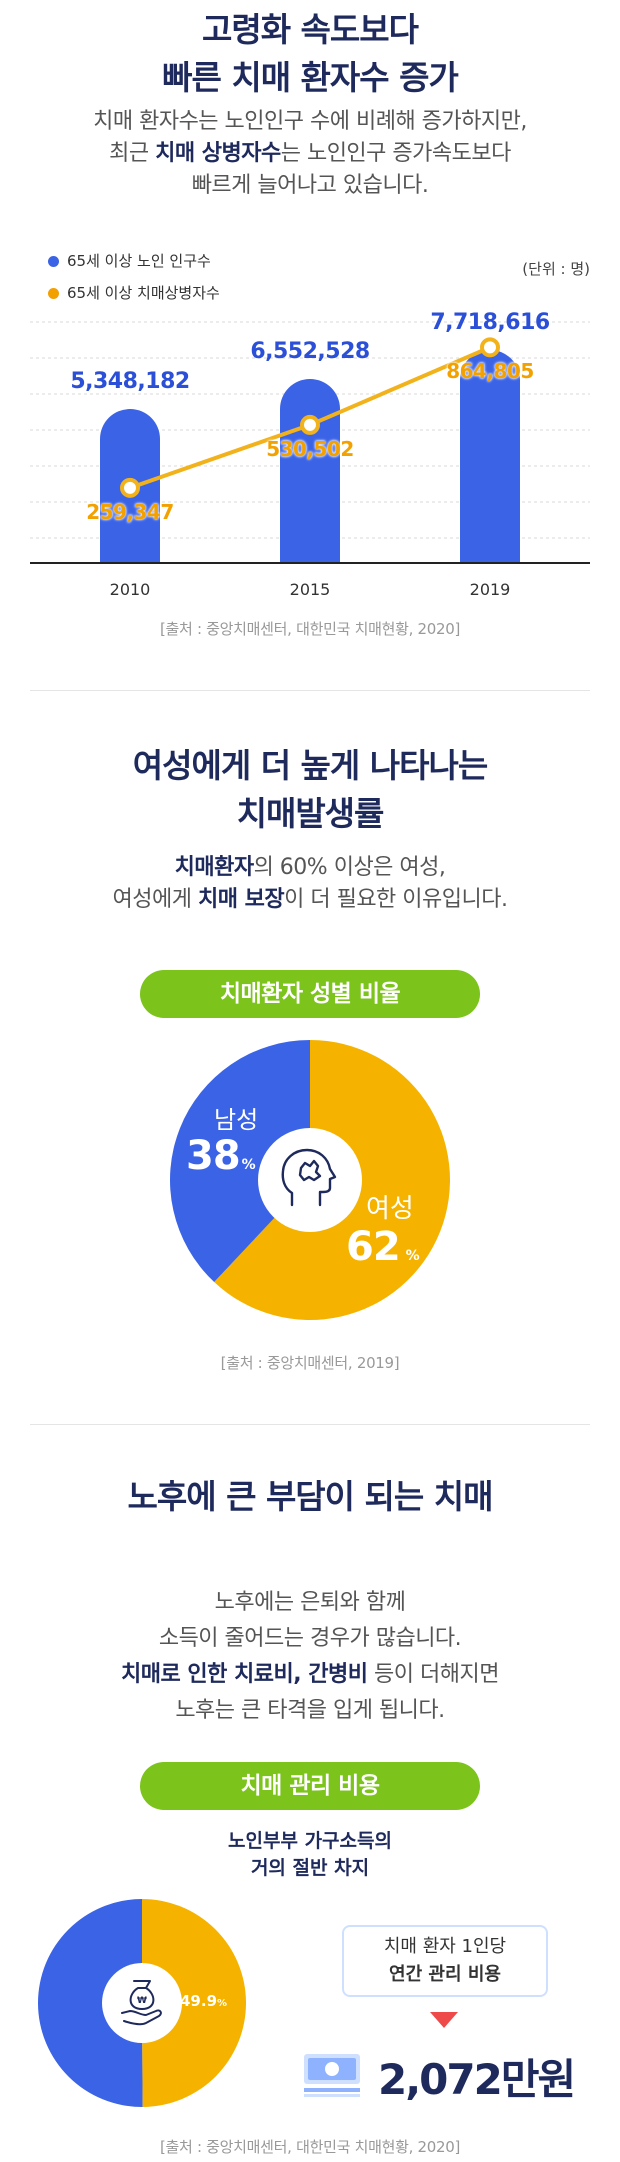 The width and height of the screenshot is (620, 2162). Describe the element at coordinates (310, 629) in the screenshot. I see `section1-source: [출처 : 중앙치매센터, 대한민국 치매현황, 2020]` at that location.